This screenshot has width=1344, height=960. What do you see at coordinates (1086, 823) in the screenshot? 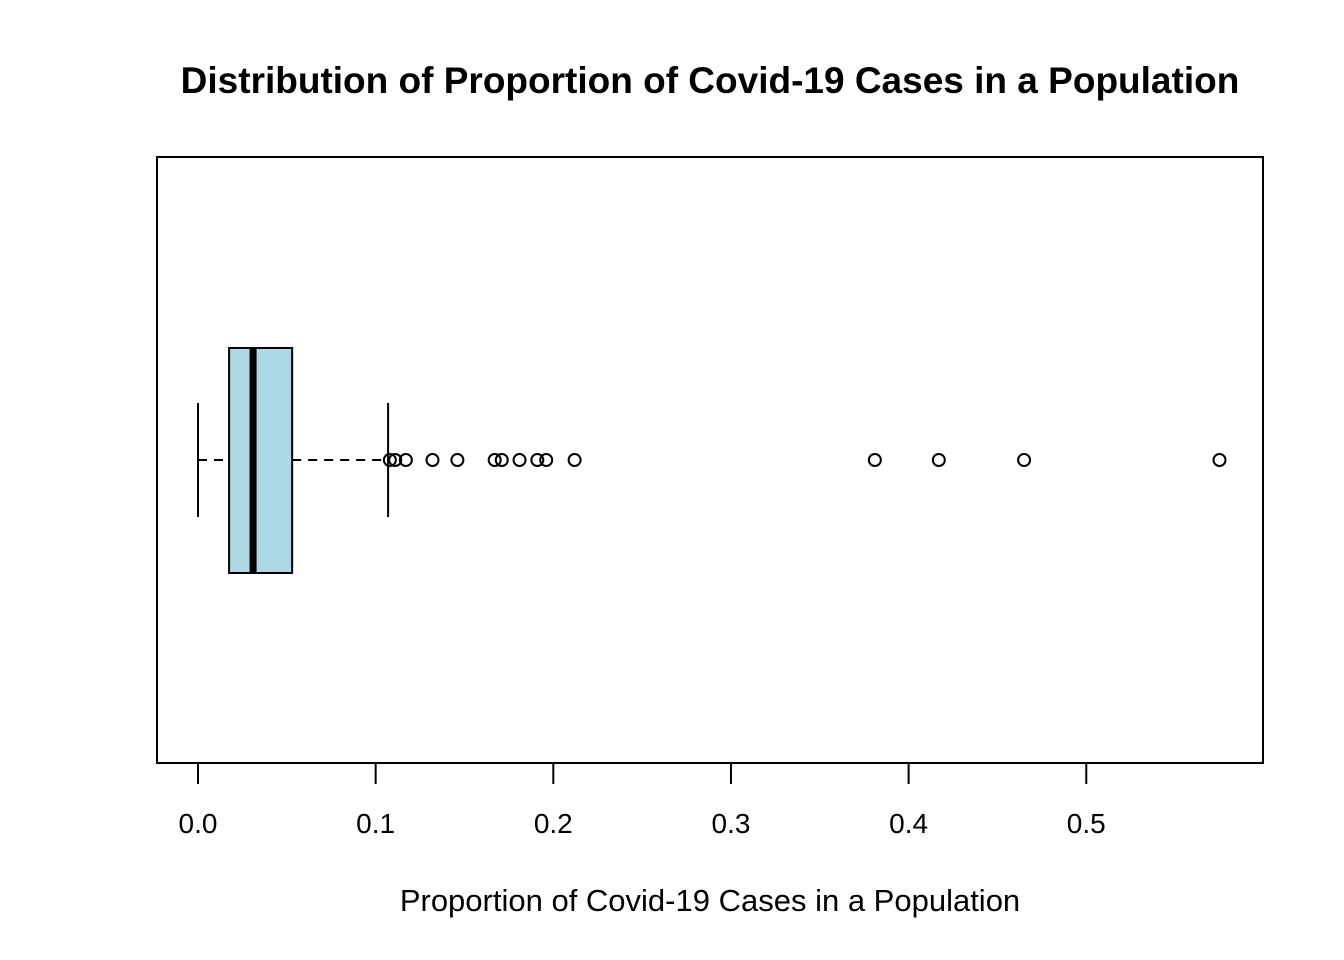
I see `x-tick-label: 0.5` at bounding box center [1086, 823].